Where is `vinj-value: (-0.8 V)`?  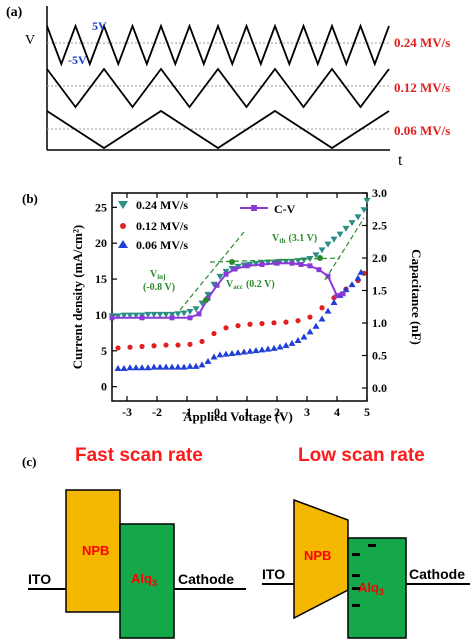 vinj-value: (-0.8 V) is located at coordinates (159, 287).